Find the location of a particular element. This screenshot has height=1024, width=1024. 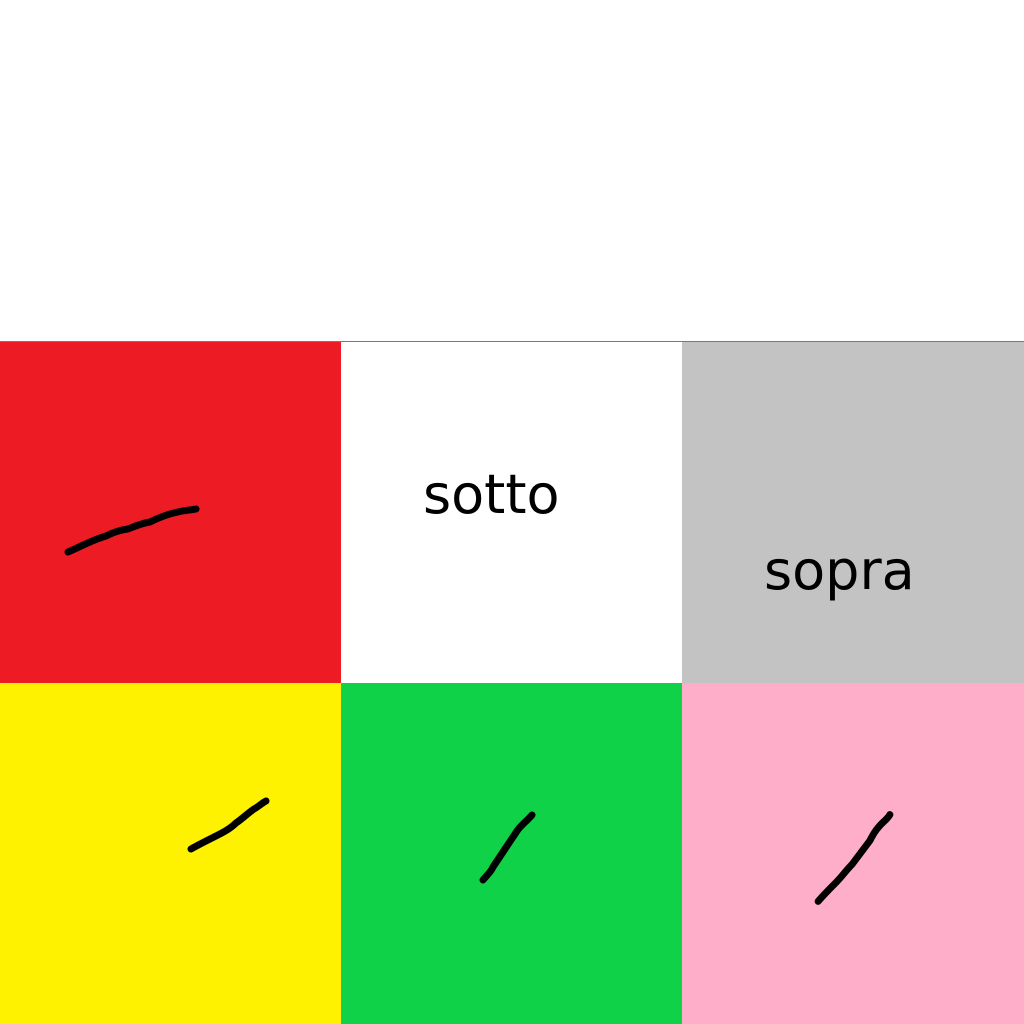

cell-green is located at coordinates (511, 853).